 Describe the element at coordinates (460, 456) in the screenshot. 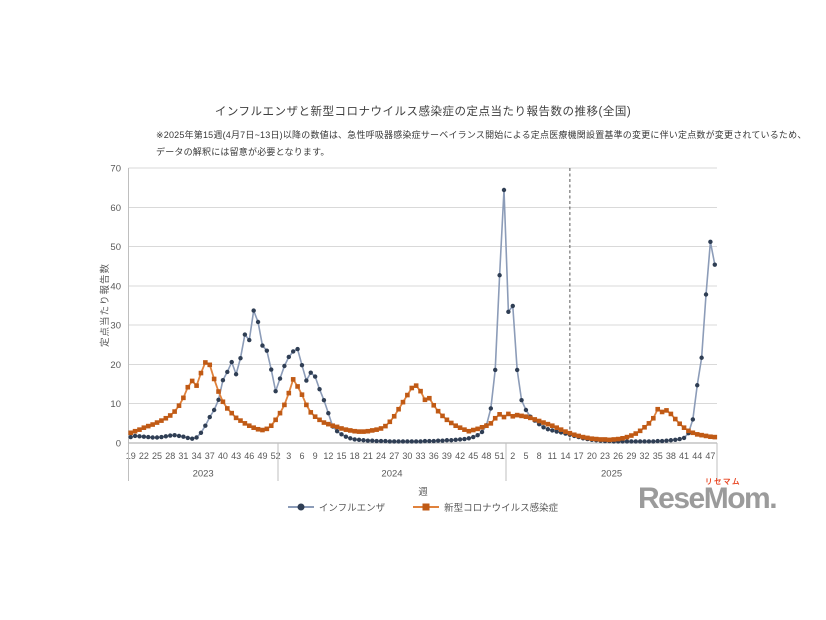

I see `svg-text: 42` at that location.